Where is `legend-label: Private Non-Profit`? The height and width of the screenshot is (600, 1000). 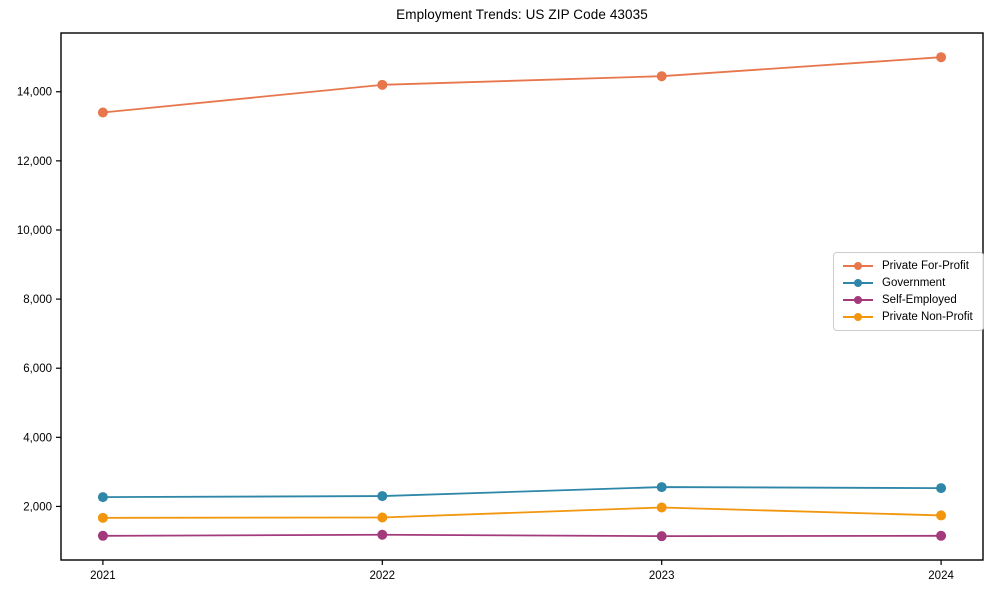 legend-label: Private Non-Profit is located at coordinates (927, 317).